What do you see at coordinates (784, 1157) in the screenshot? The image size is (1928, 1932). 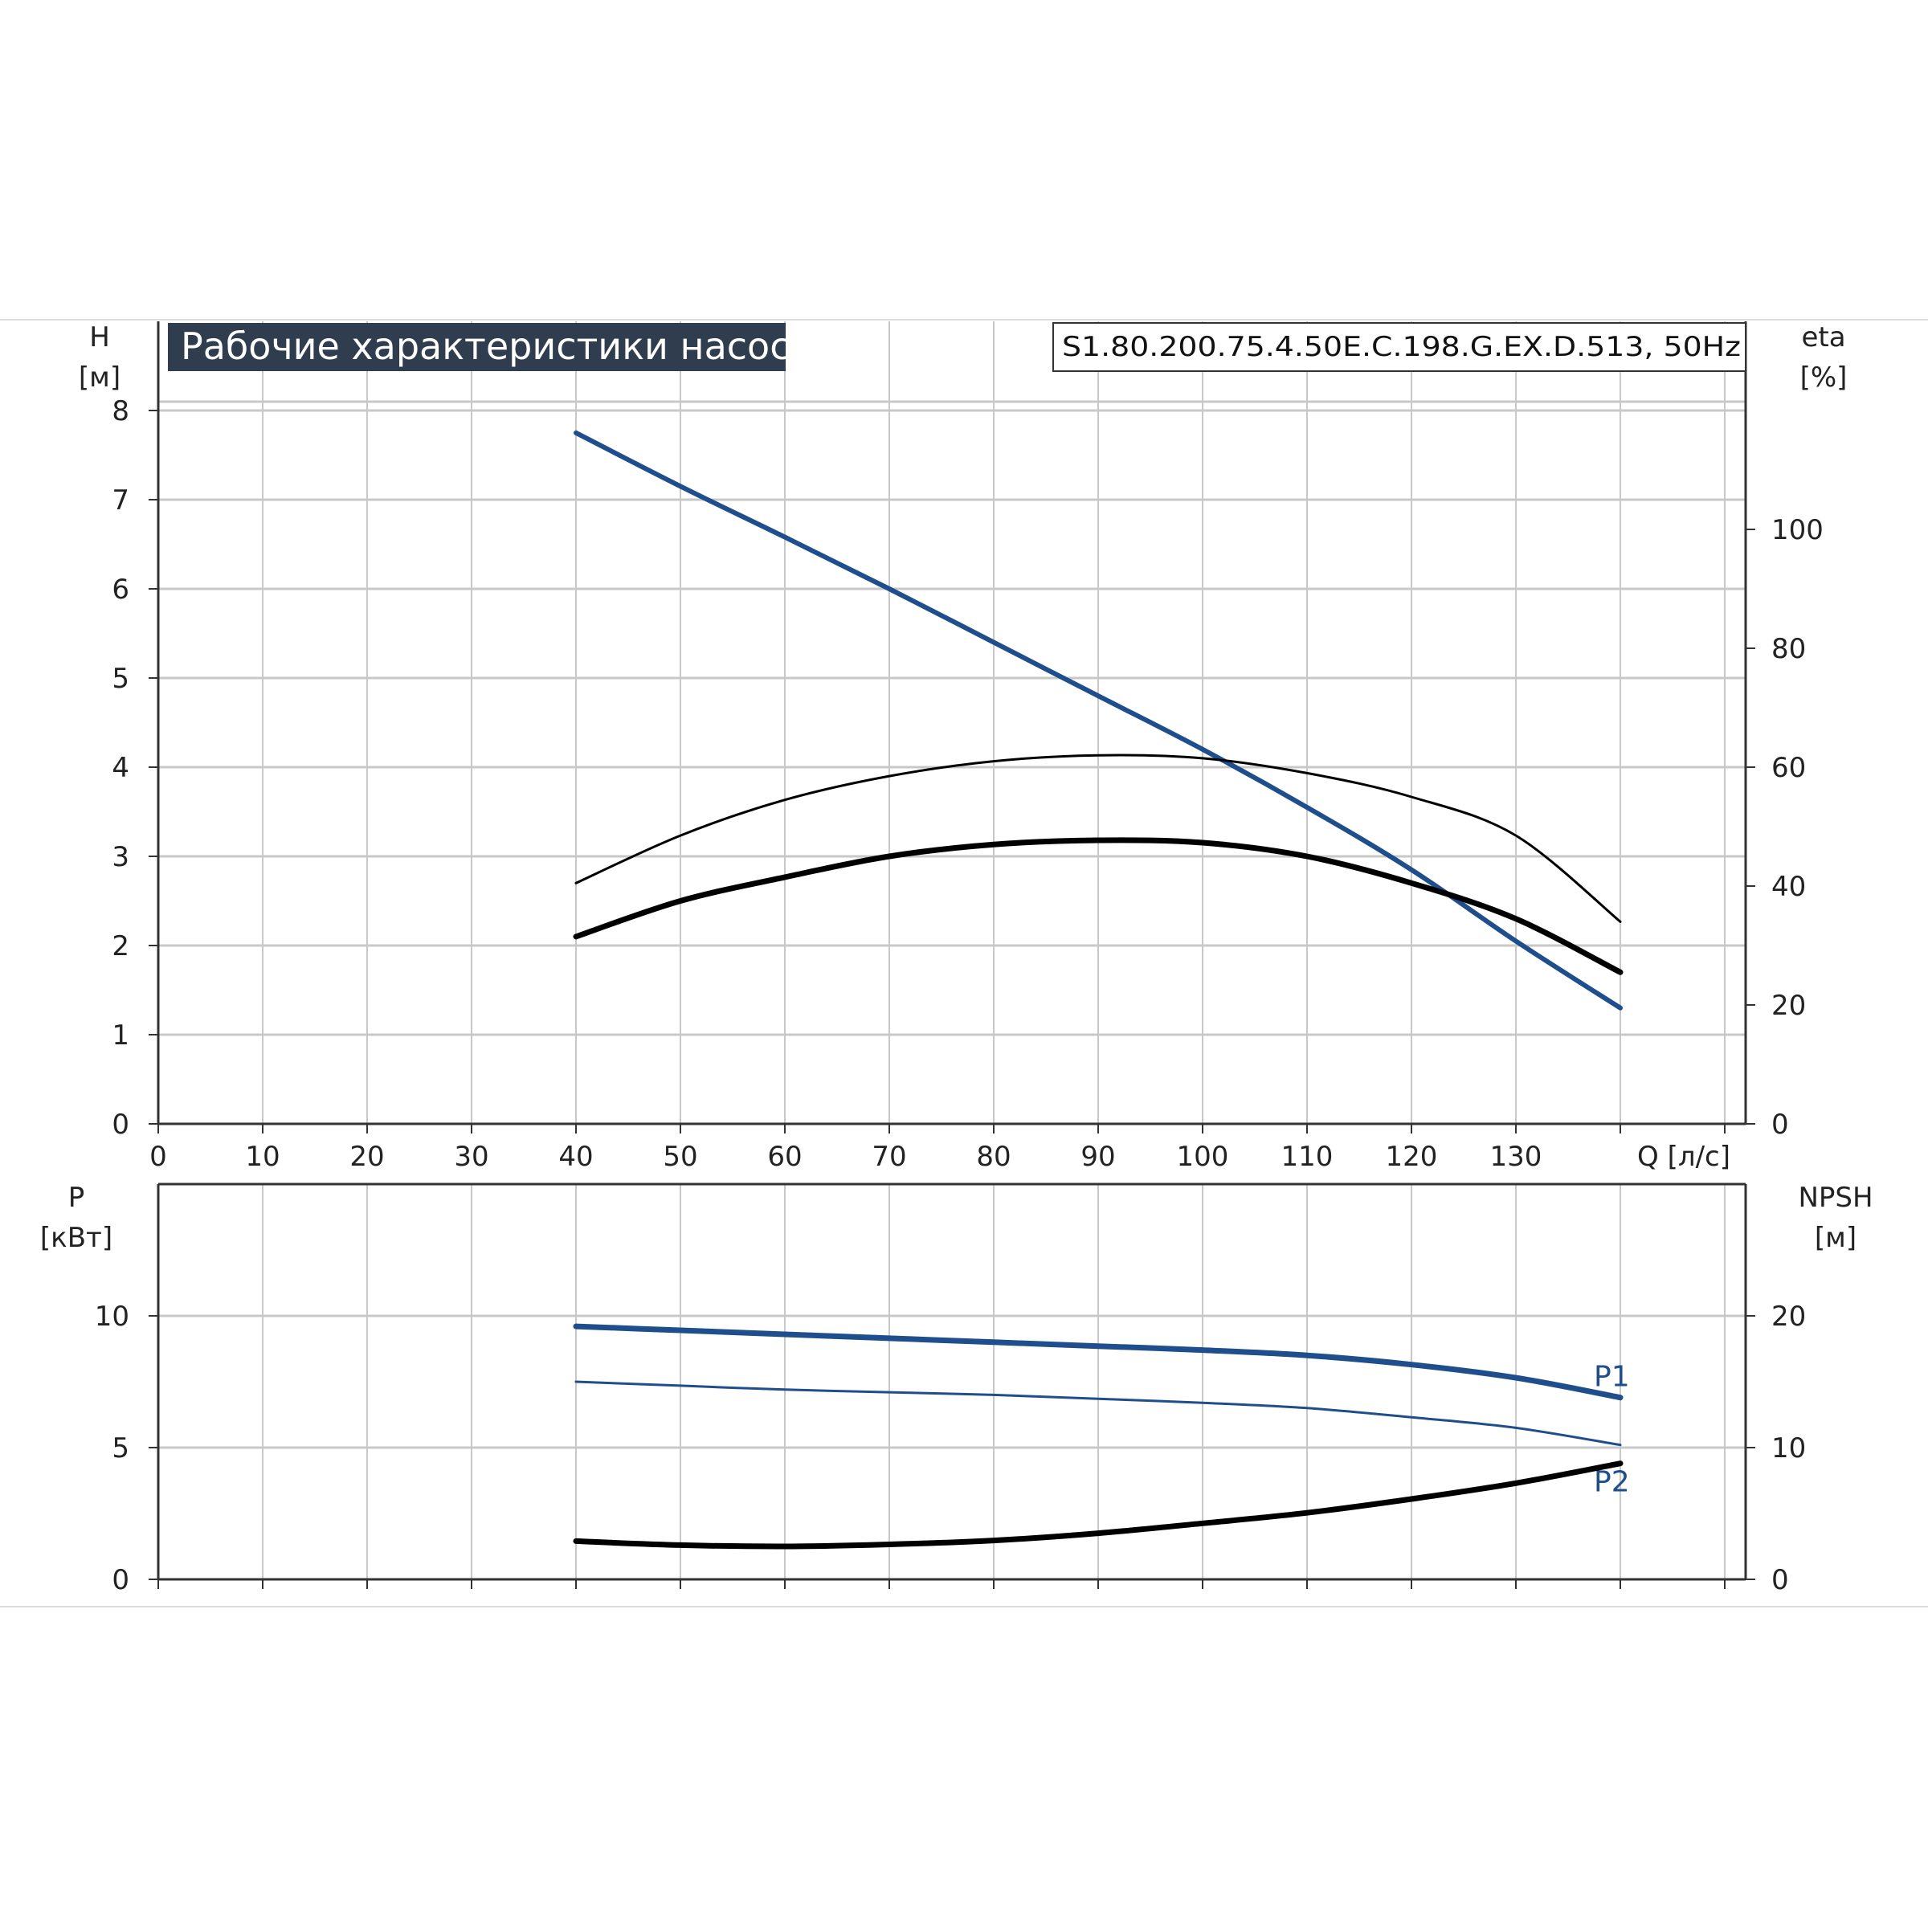 I see `x-tick-label: 60` at bounding box center [784, 1157].